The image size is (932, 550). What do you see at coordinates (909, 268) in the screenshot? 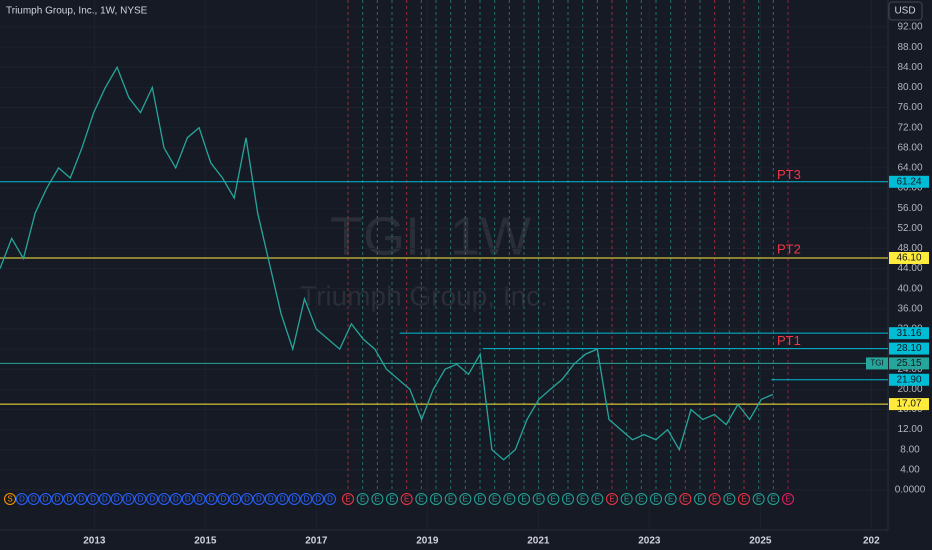
I see `y-tick-label: 44.00` at bounding box center [909, 268].